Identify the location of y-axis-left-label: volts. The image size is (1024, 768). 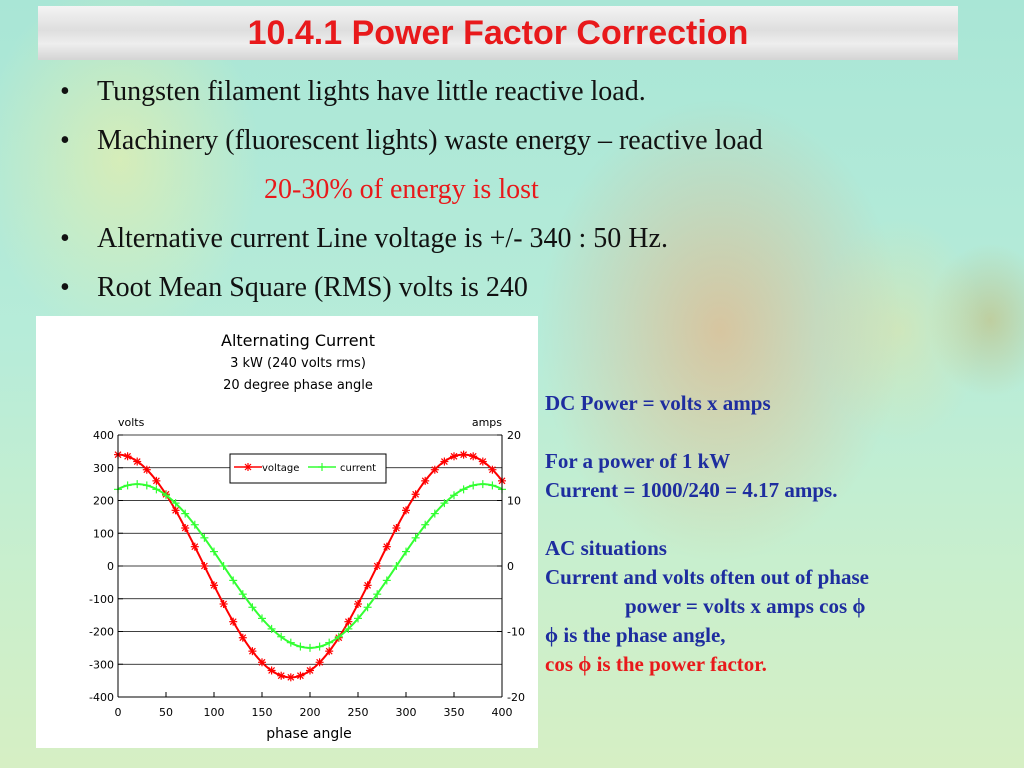
(131, 422).